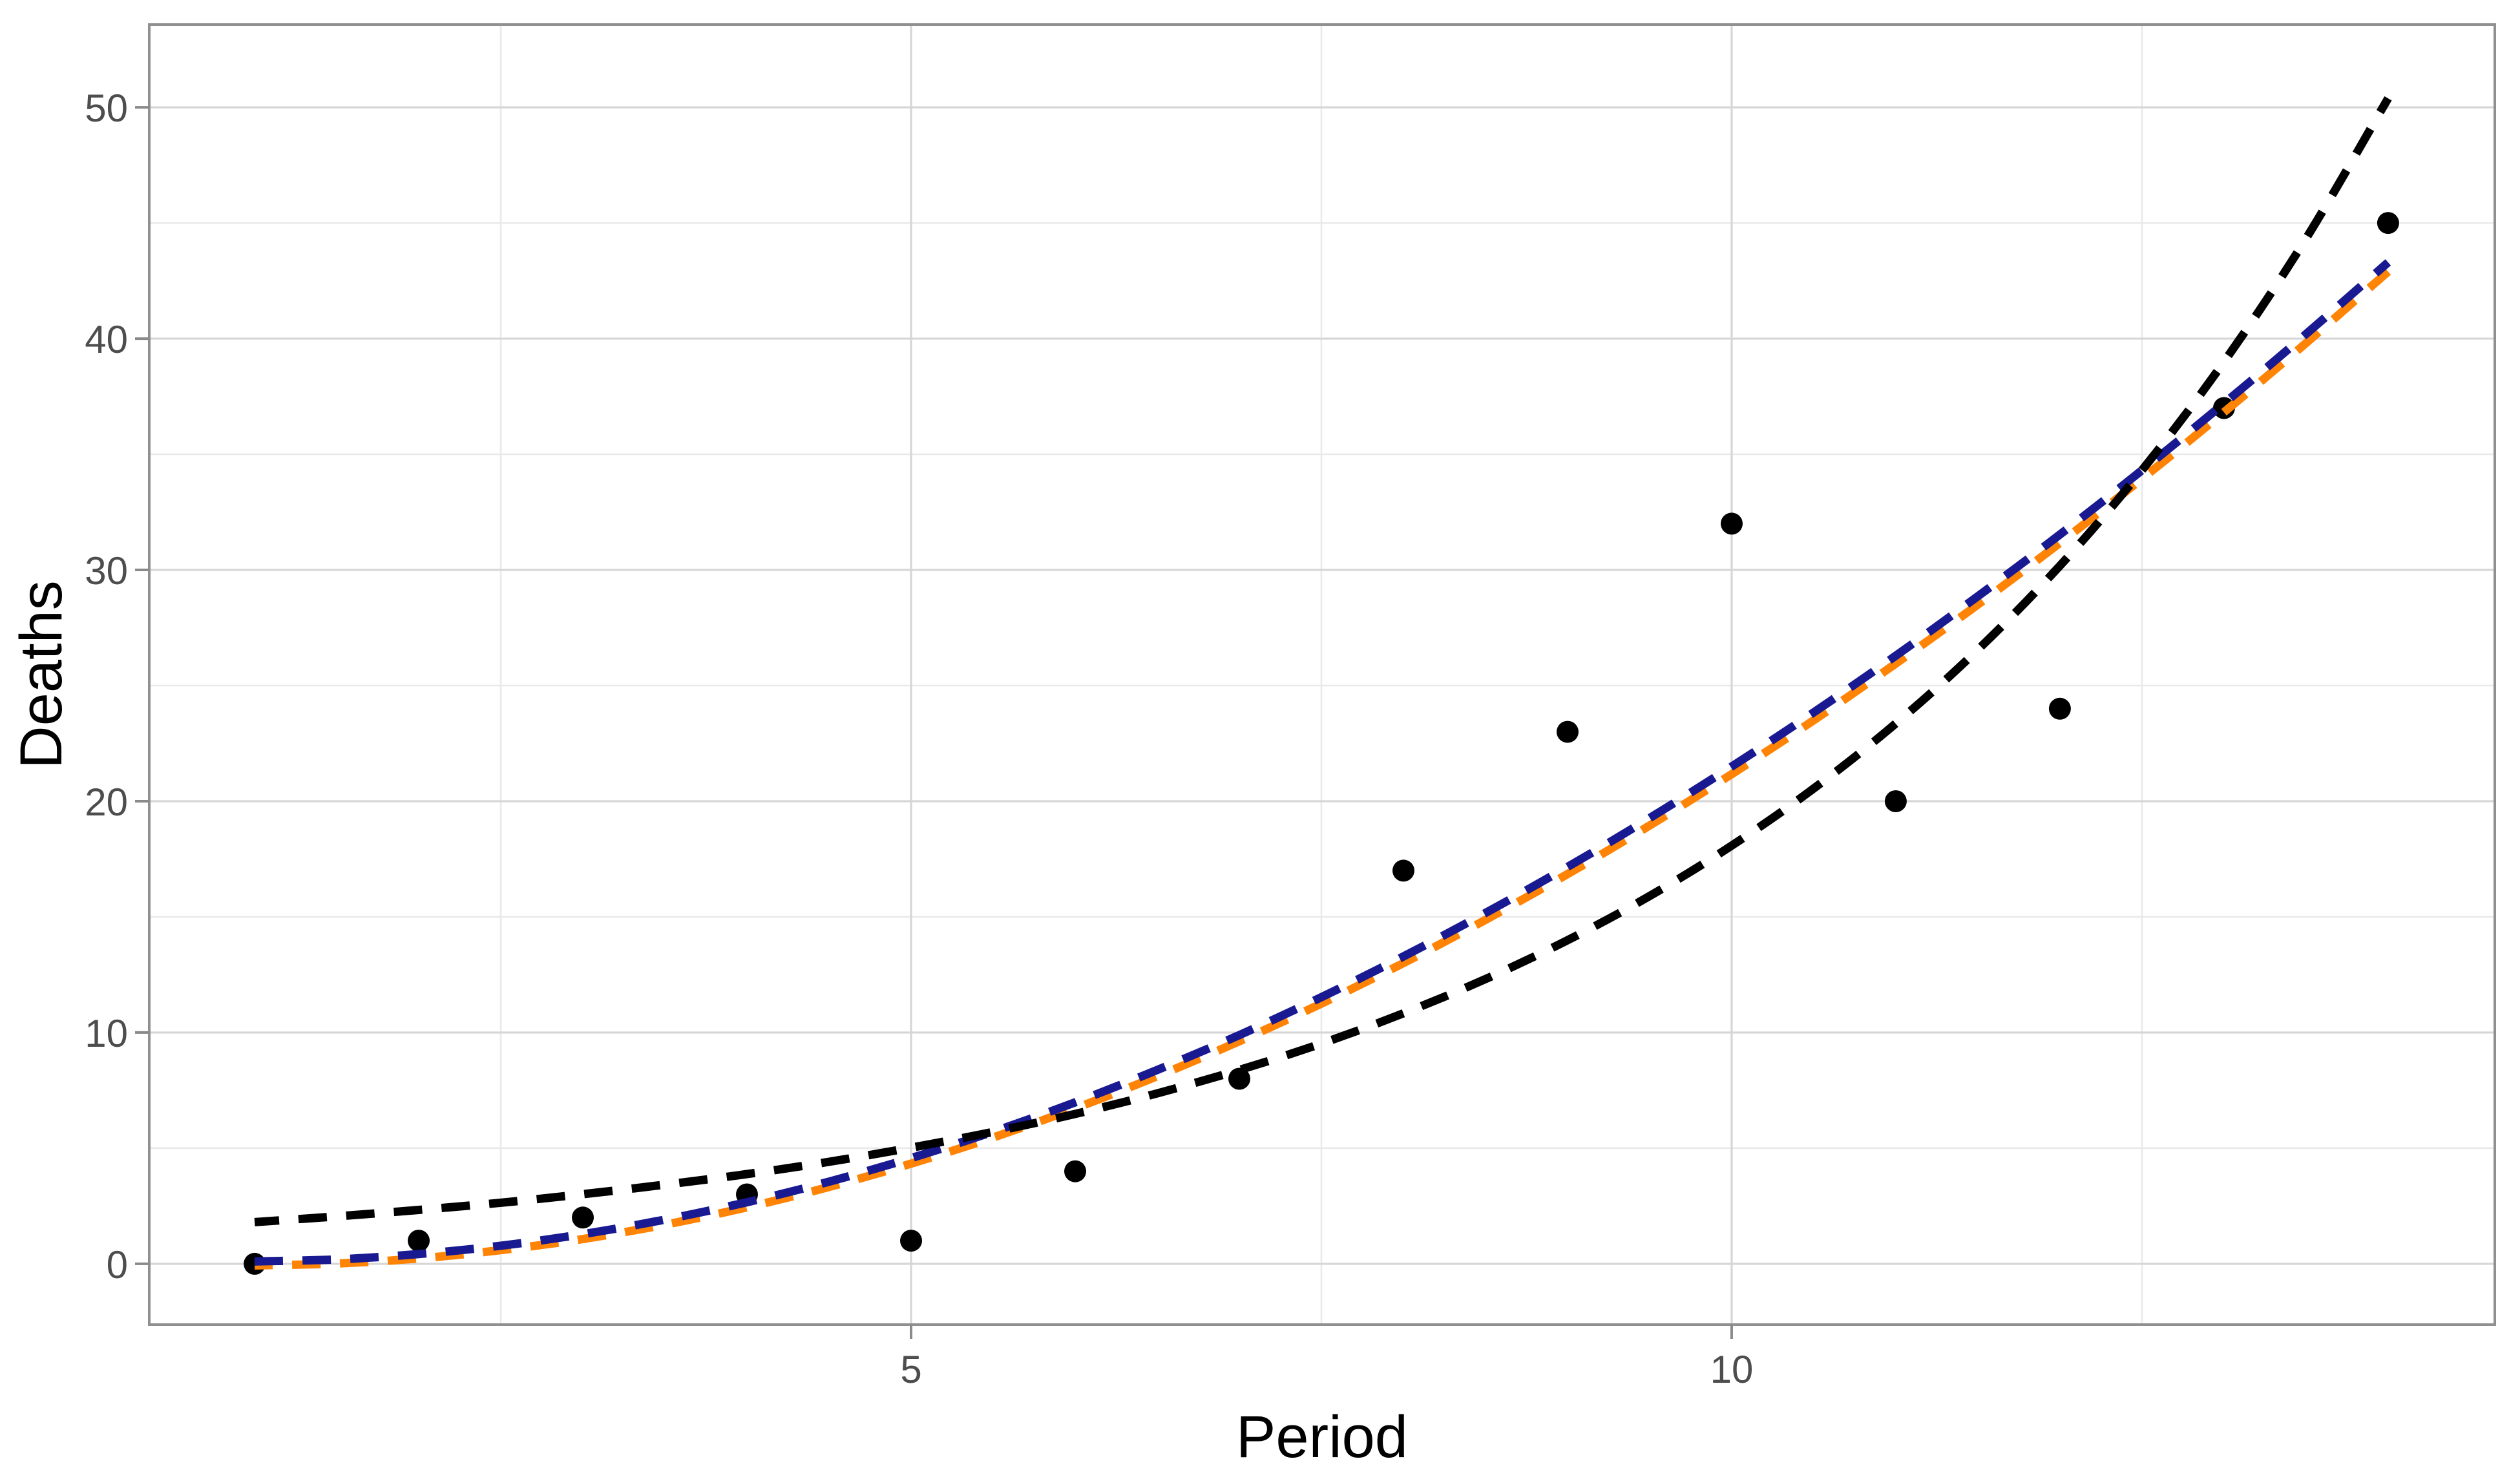  What do you see at coordinates (911, 1370) in the screenshot?
I see `x-axis-tick-label: 5` at bounding box center [911, 1370].